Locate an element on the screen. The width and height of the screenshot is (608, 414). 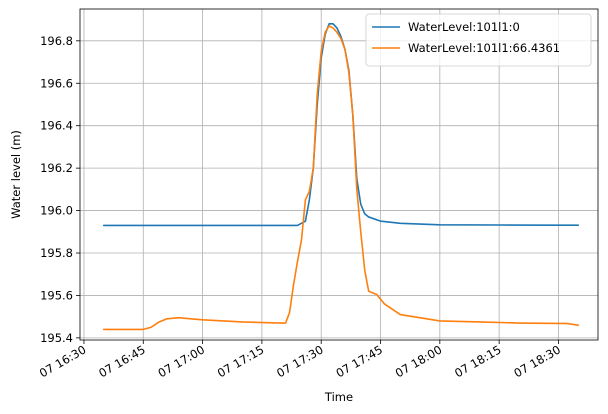
y-tick-label: 195.6 is located at coordinates (56, 295).